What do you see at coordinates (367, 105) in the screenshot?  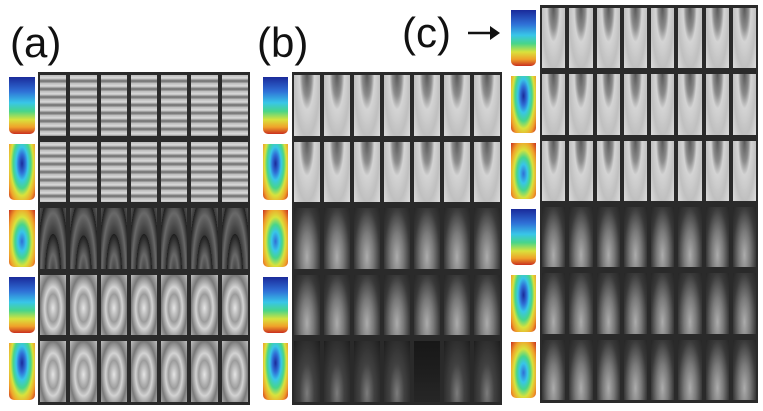 I see `panel-b-cell-r1-c3` at bounding box center [367, 105].